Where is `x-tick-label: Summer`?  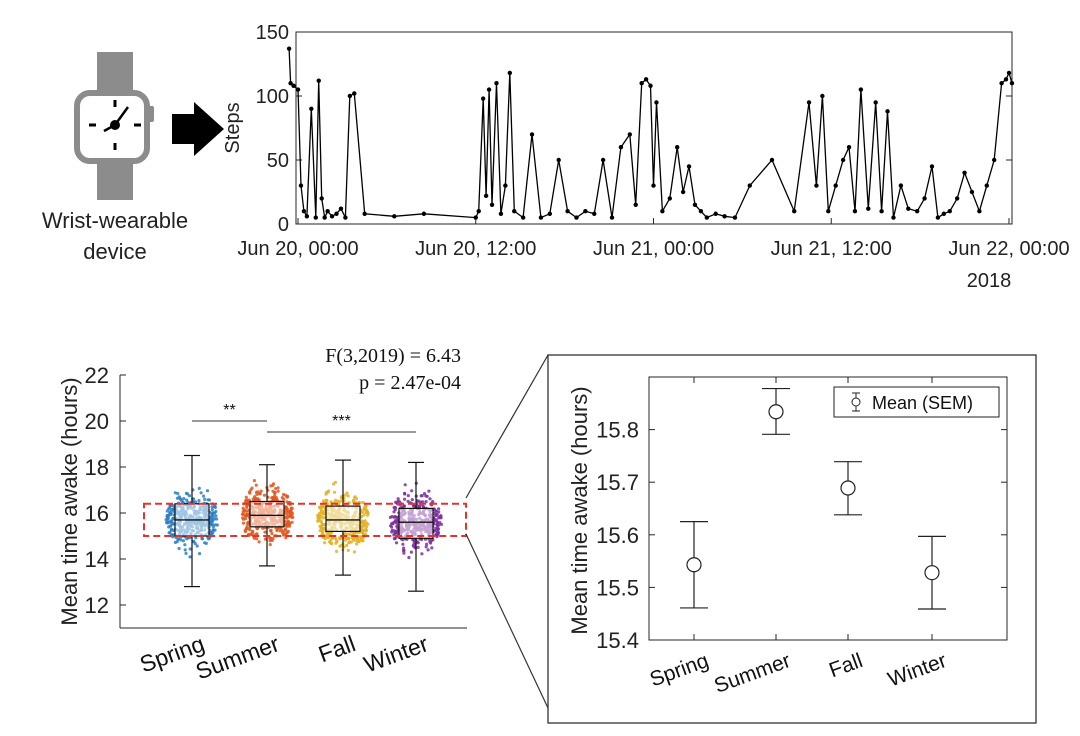
x-tick-label: Summer is located at coordinates (752, 673).